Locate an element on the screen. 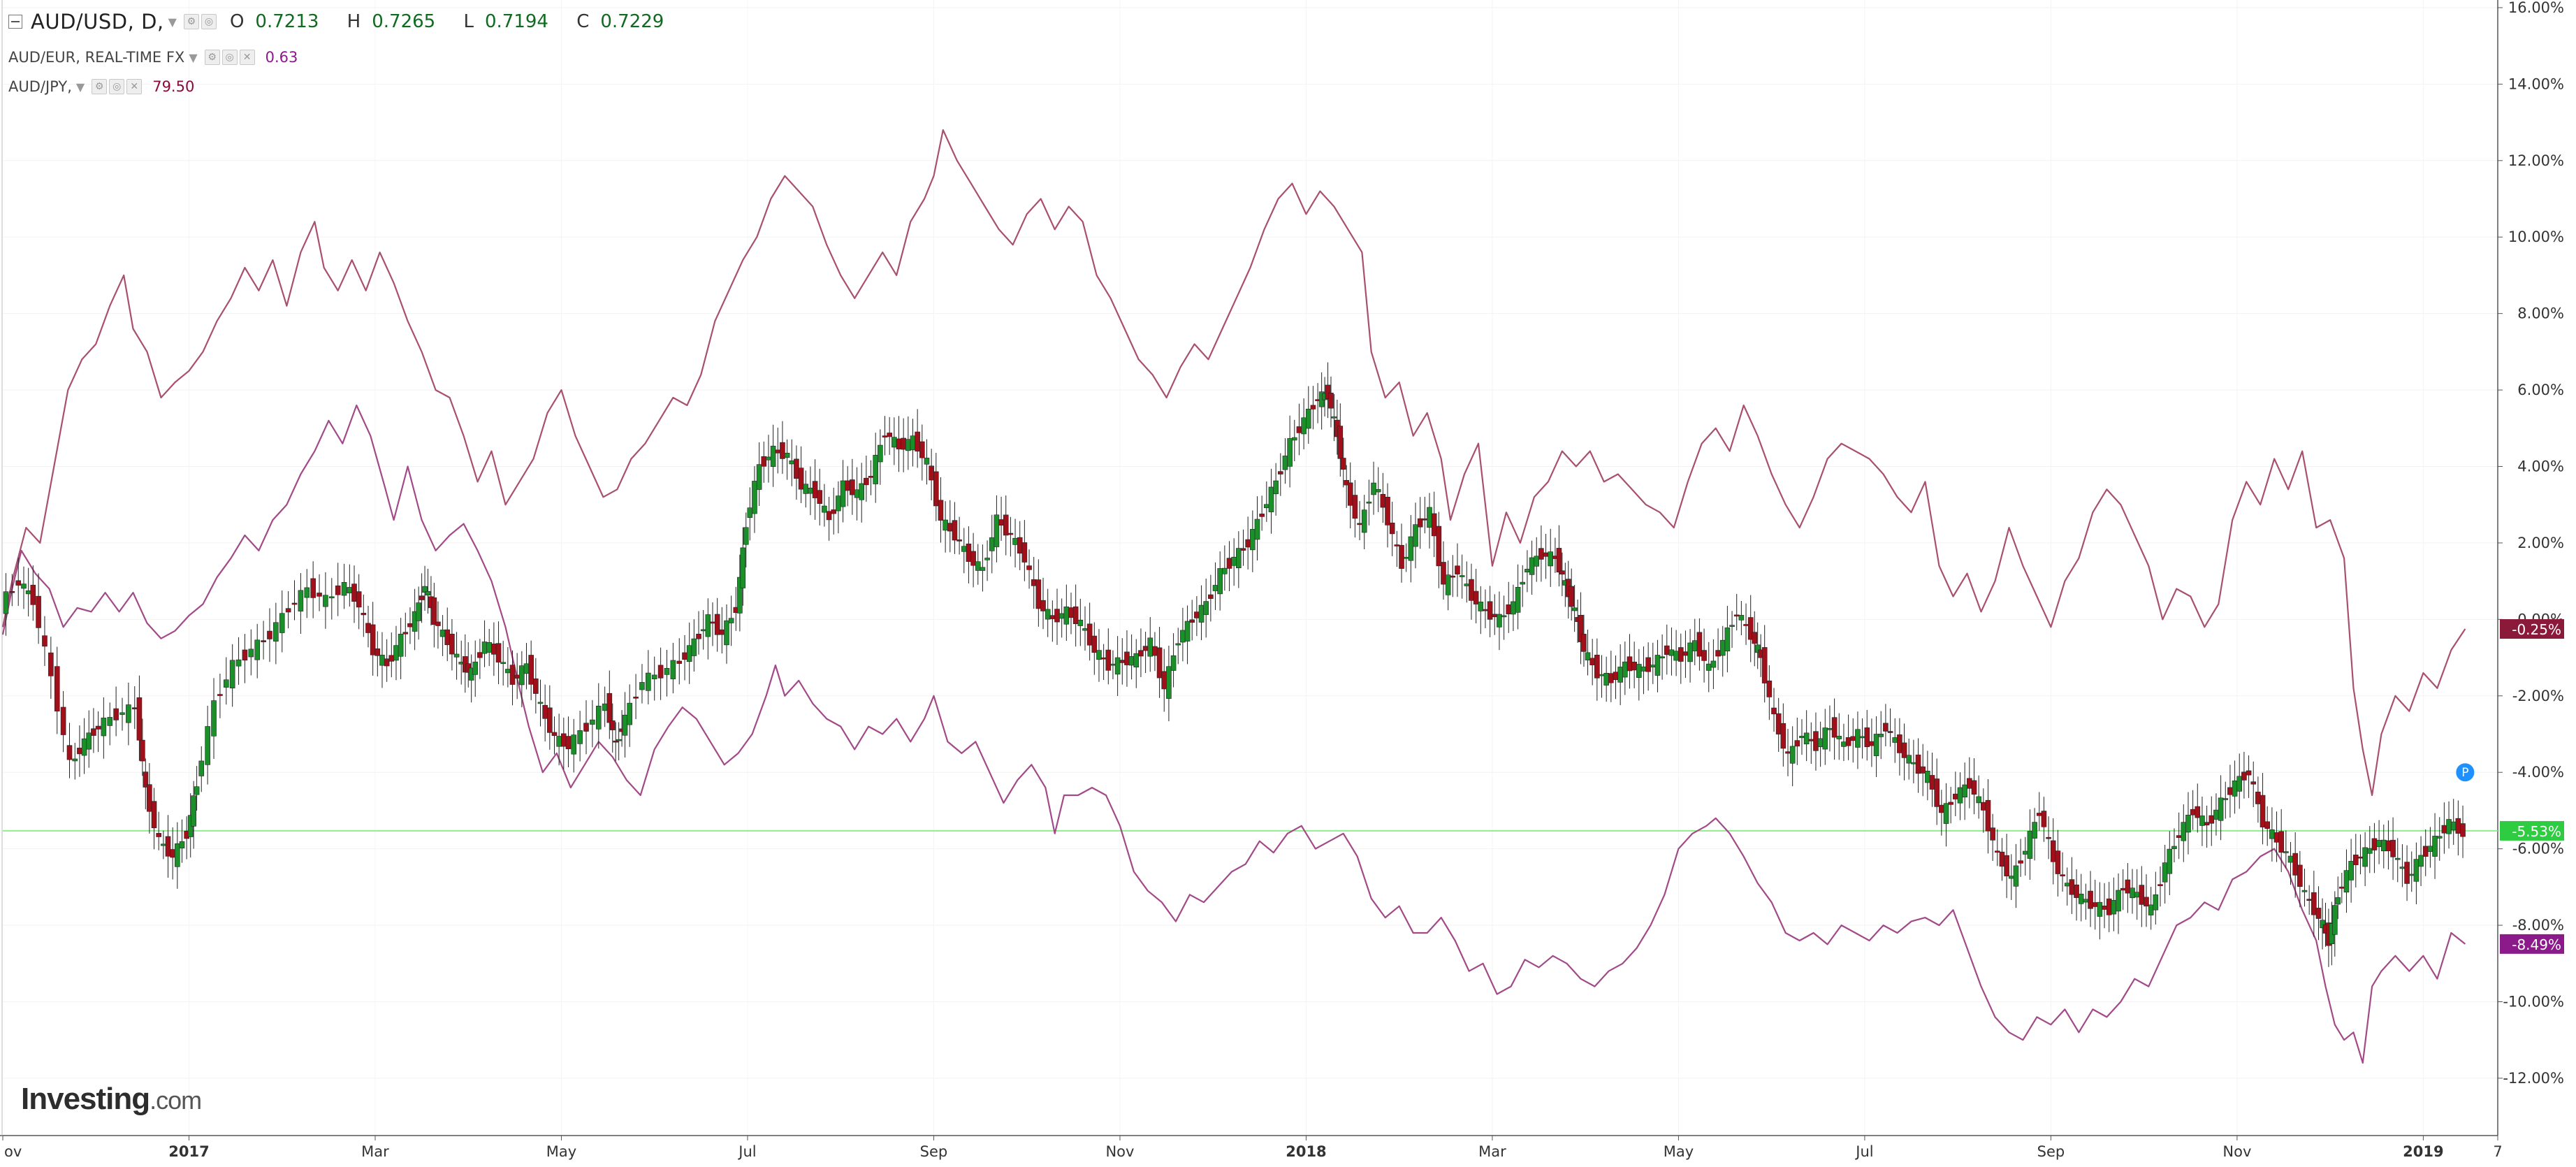  event-marker is located at coordinates (2465, 773).